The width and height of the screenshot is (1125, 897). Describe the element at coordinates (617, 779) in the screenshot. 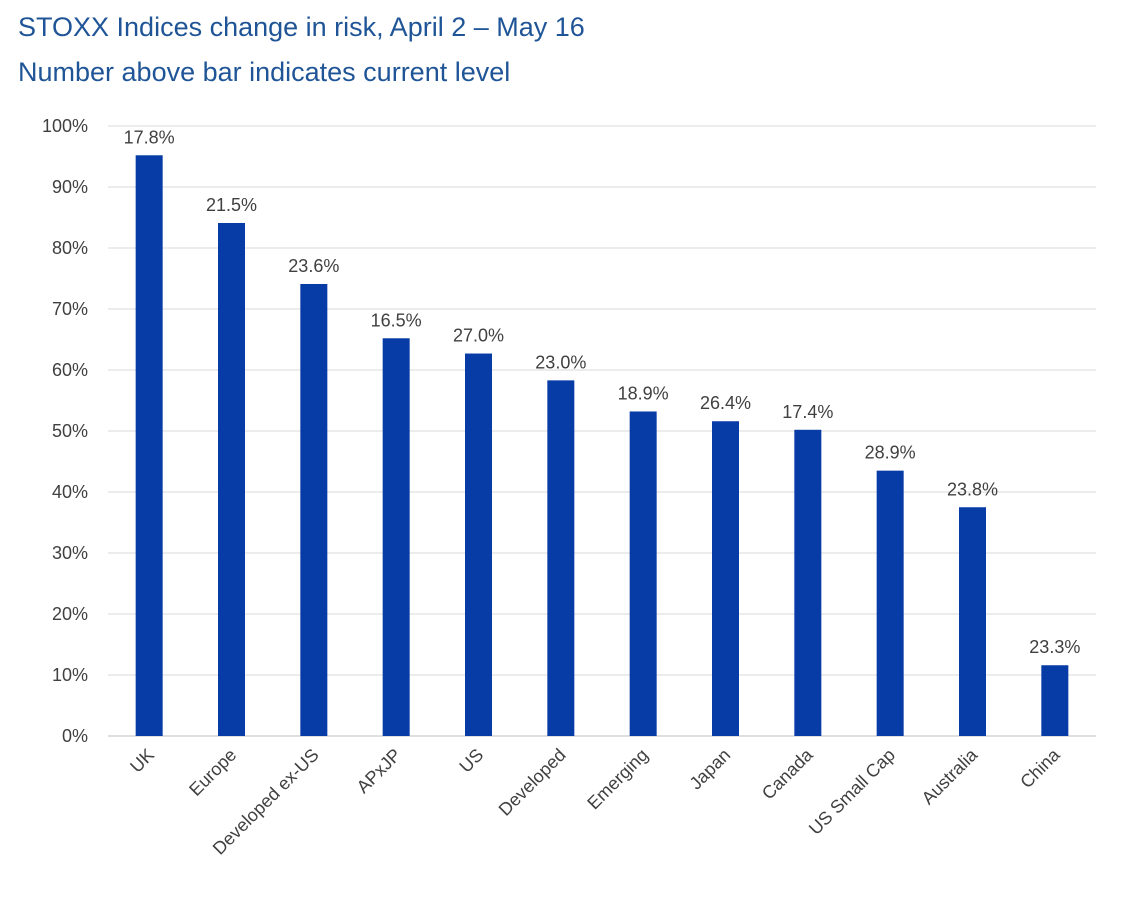

I see `x-category-label: Emerging` at that location.